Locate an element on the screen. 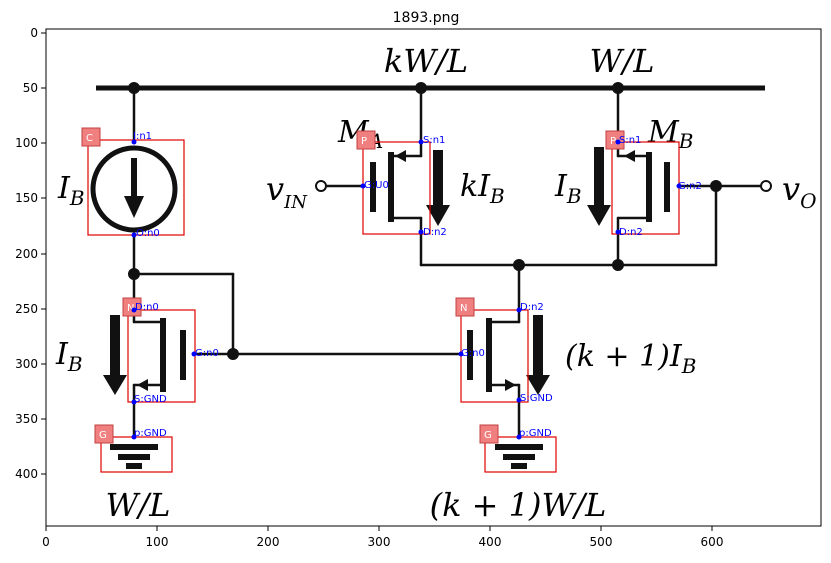 The image size is (831, 563). annotation-ground-right: G p:GND is located at coordinates (518, 448).